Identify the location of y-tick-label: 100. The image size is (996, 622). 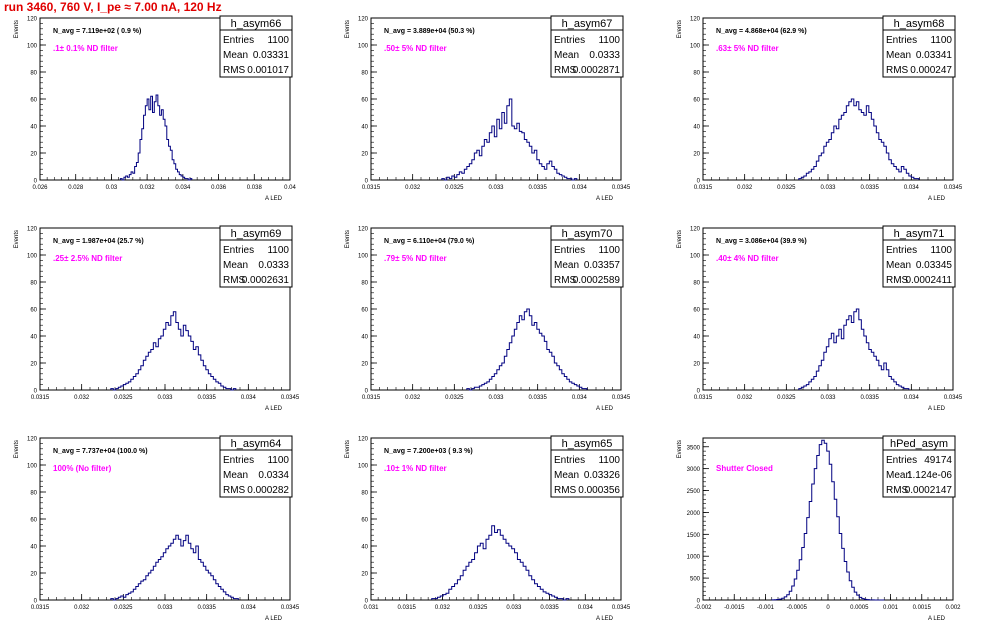
(363, 257).